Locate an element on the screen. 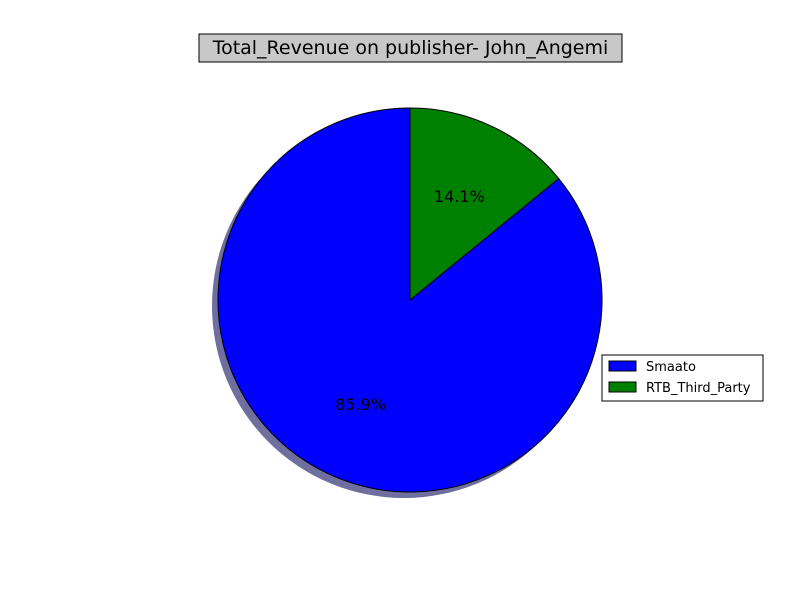 The width and height of the screenshot is (800, 600). chart-title-text: Total_Revenue on publisher- John_Angemi is located at coordinates (410, 48).